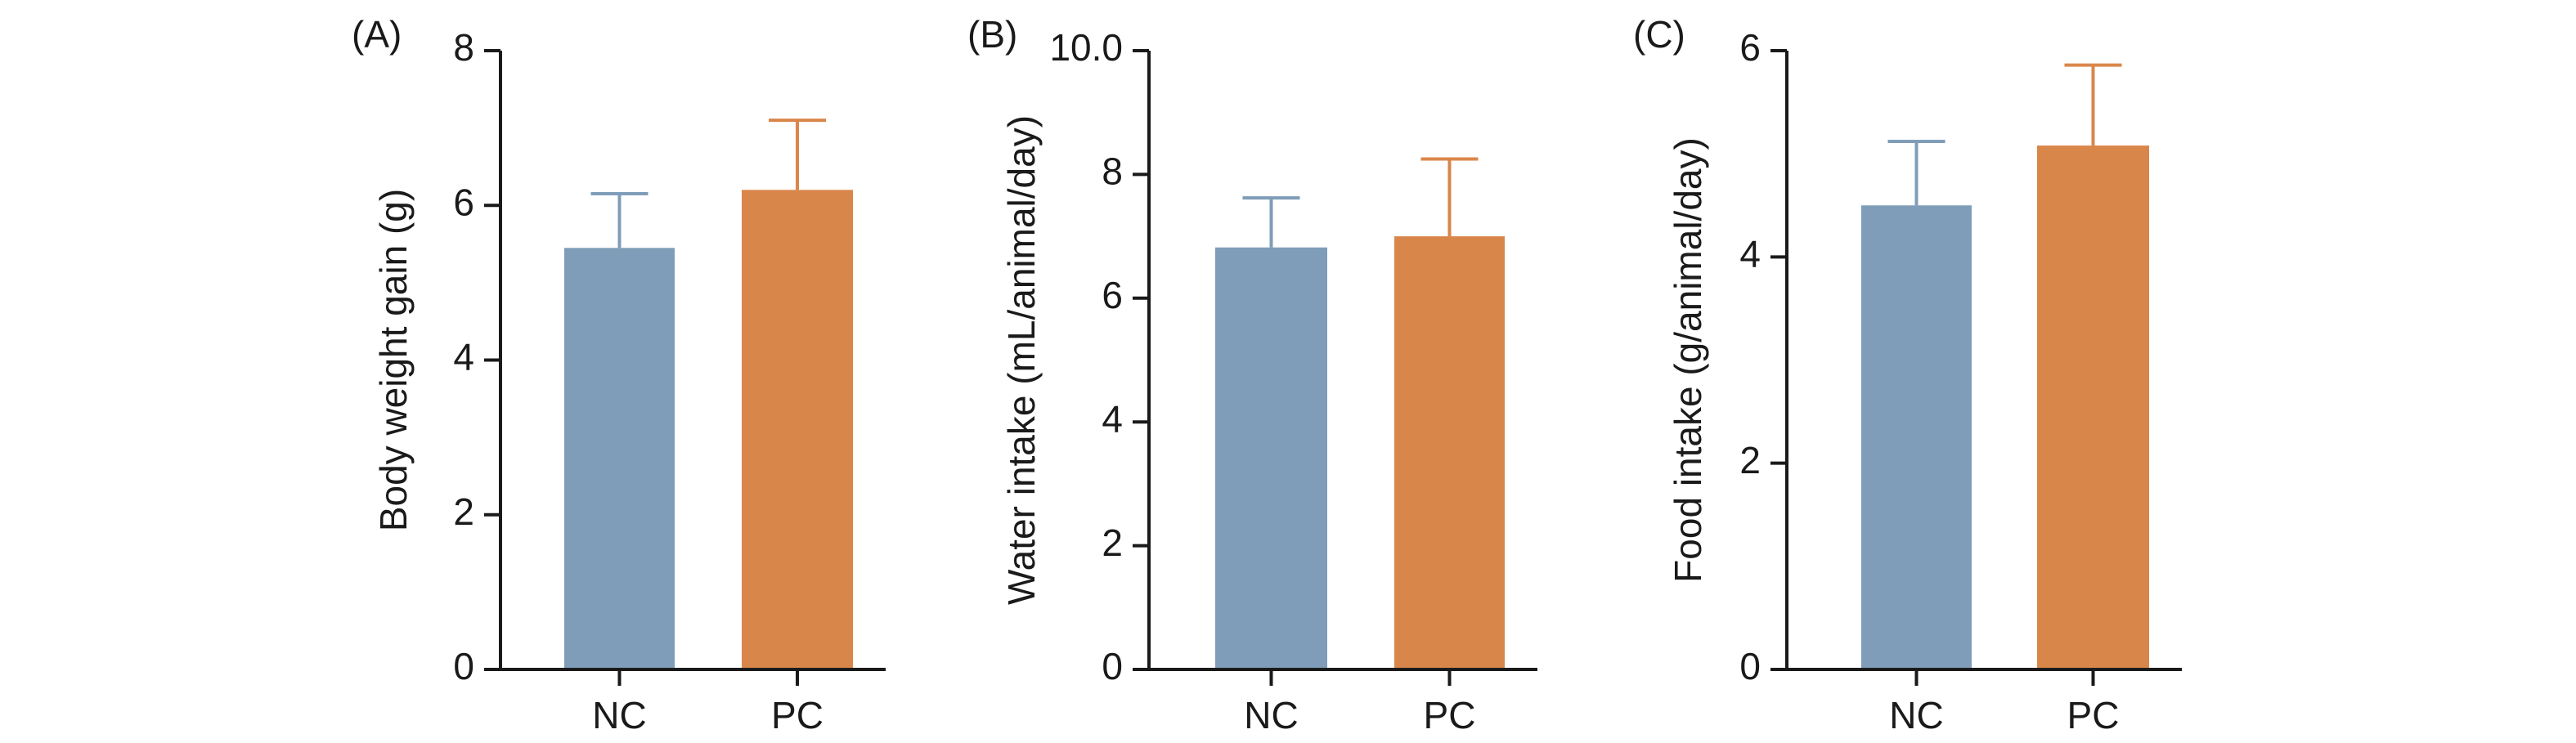 The image size is (2576, 743). I want to click on panel-label: (C), so click(1659, 34).